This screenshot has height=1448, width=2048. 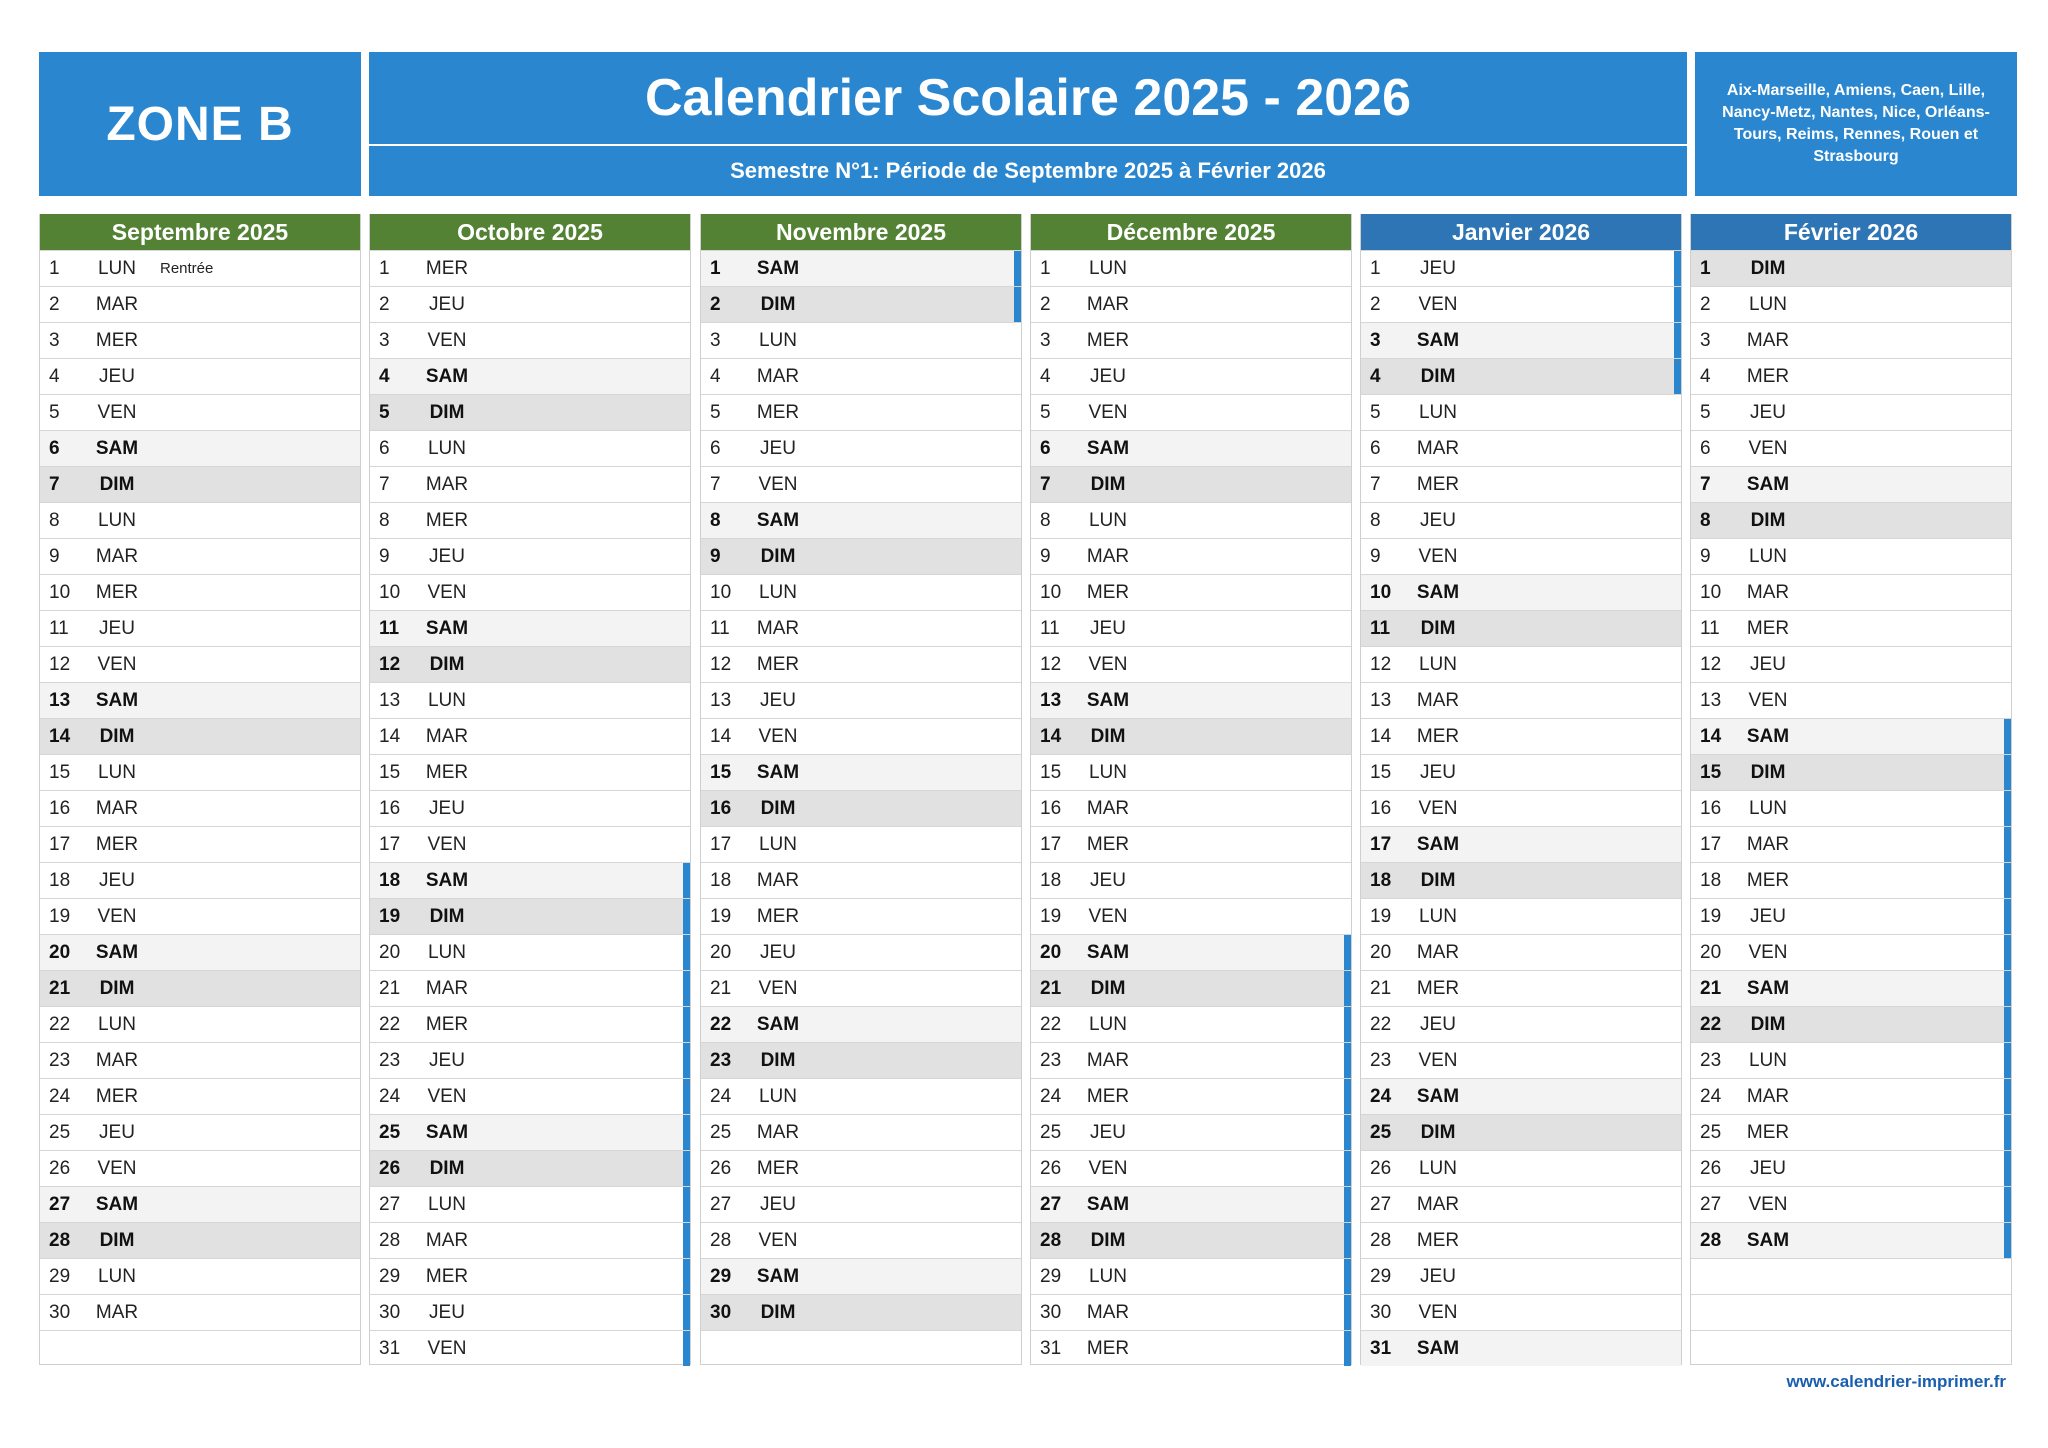 I want to click on day-row: 3 MER, so click(x=1191, y=340).